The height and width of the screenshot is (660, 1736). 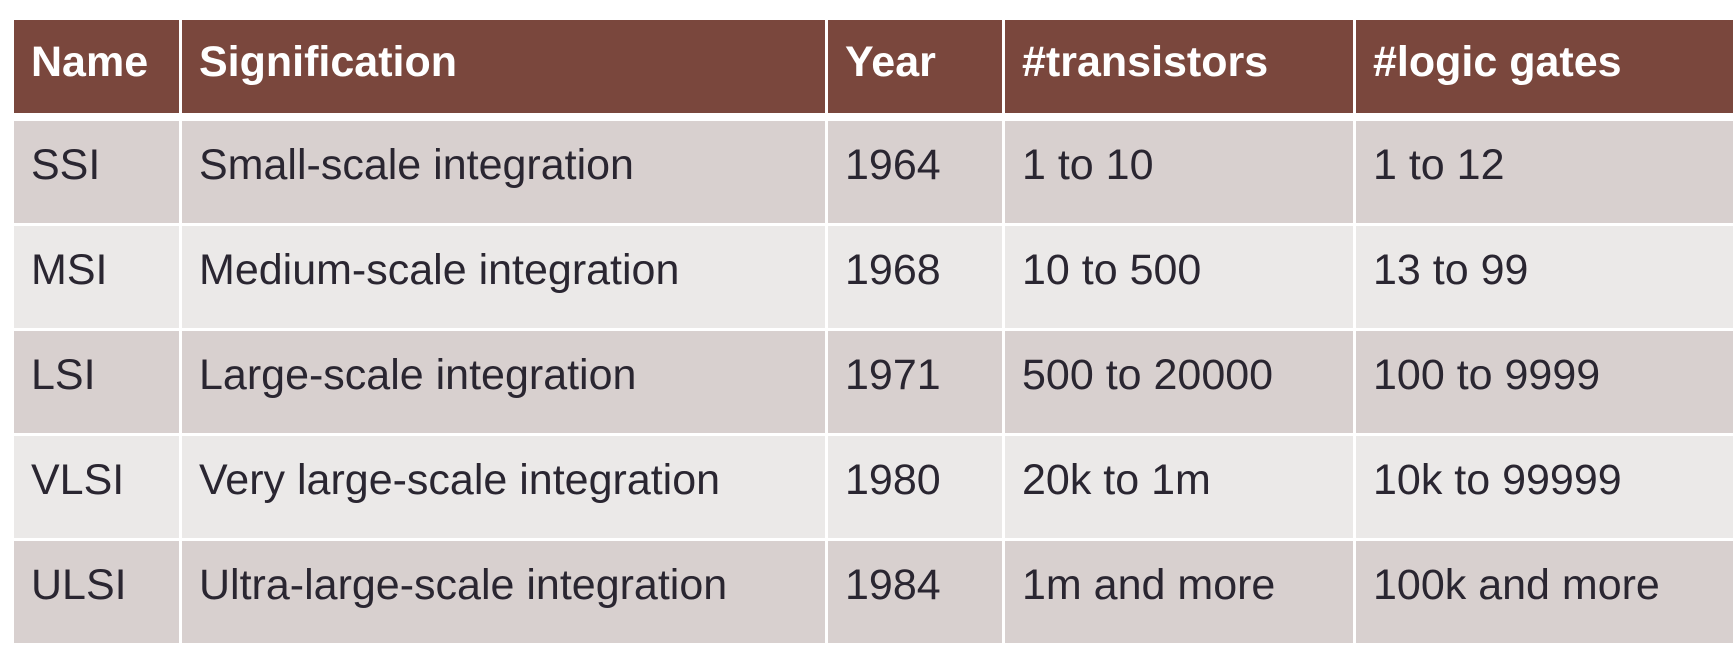 I want to click on cell-logic-gates: 1 to 12, so click(x=1544, y=172).